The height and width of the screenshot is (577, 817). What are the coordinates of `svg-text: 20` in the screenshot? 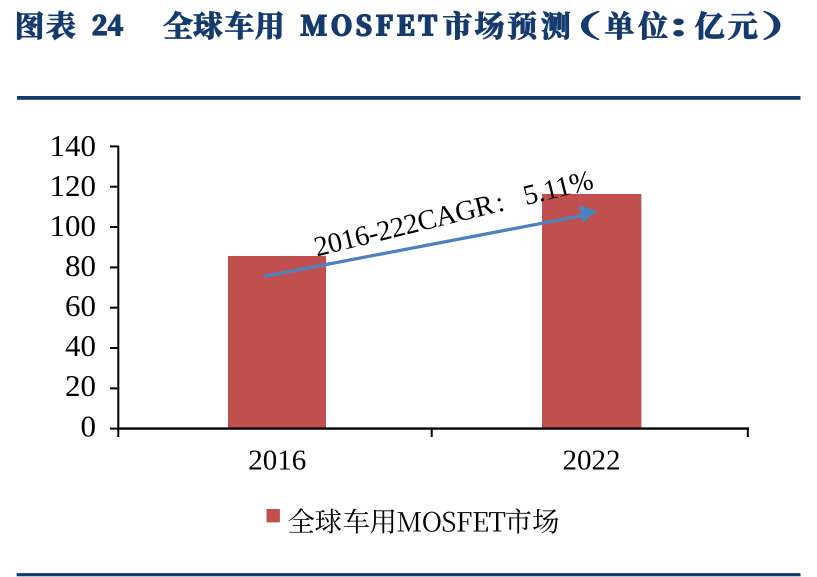 It's located at (80, 385).